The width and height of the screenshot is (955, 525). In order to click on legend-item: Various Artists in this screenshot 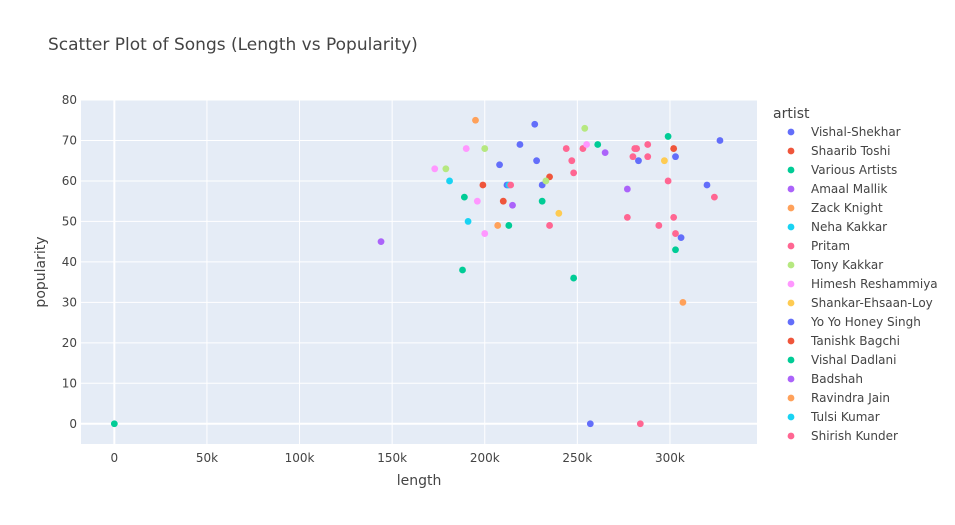, I will do `click(842, 170)`.